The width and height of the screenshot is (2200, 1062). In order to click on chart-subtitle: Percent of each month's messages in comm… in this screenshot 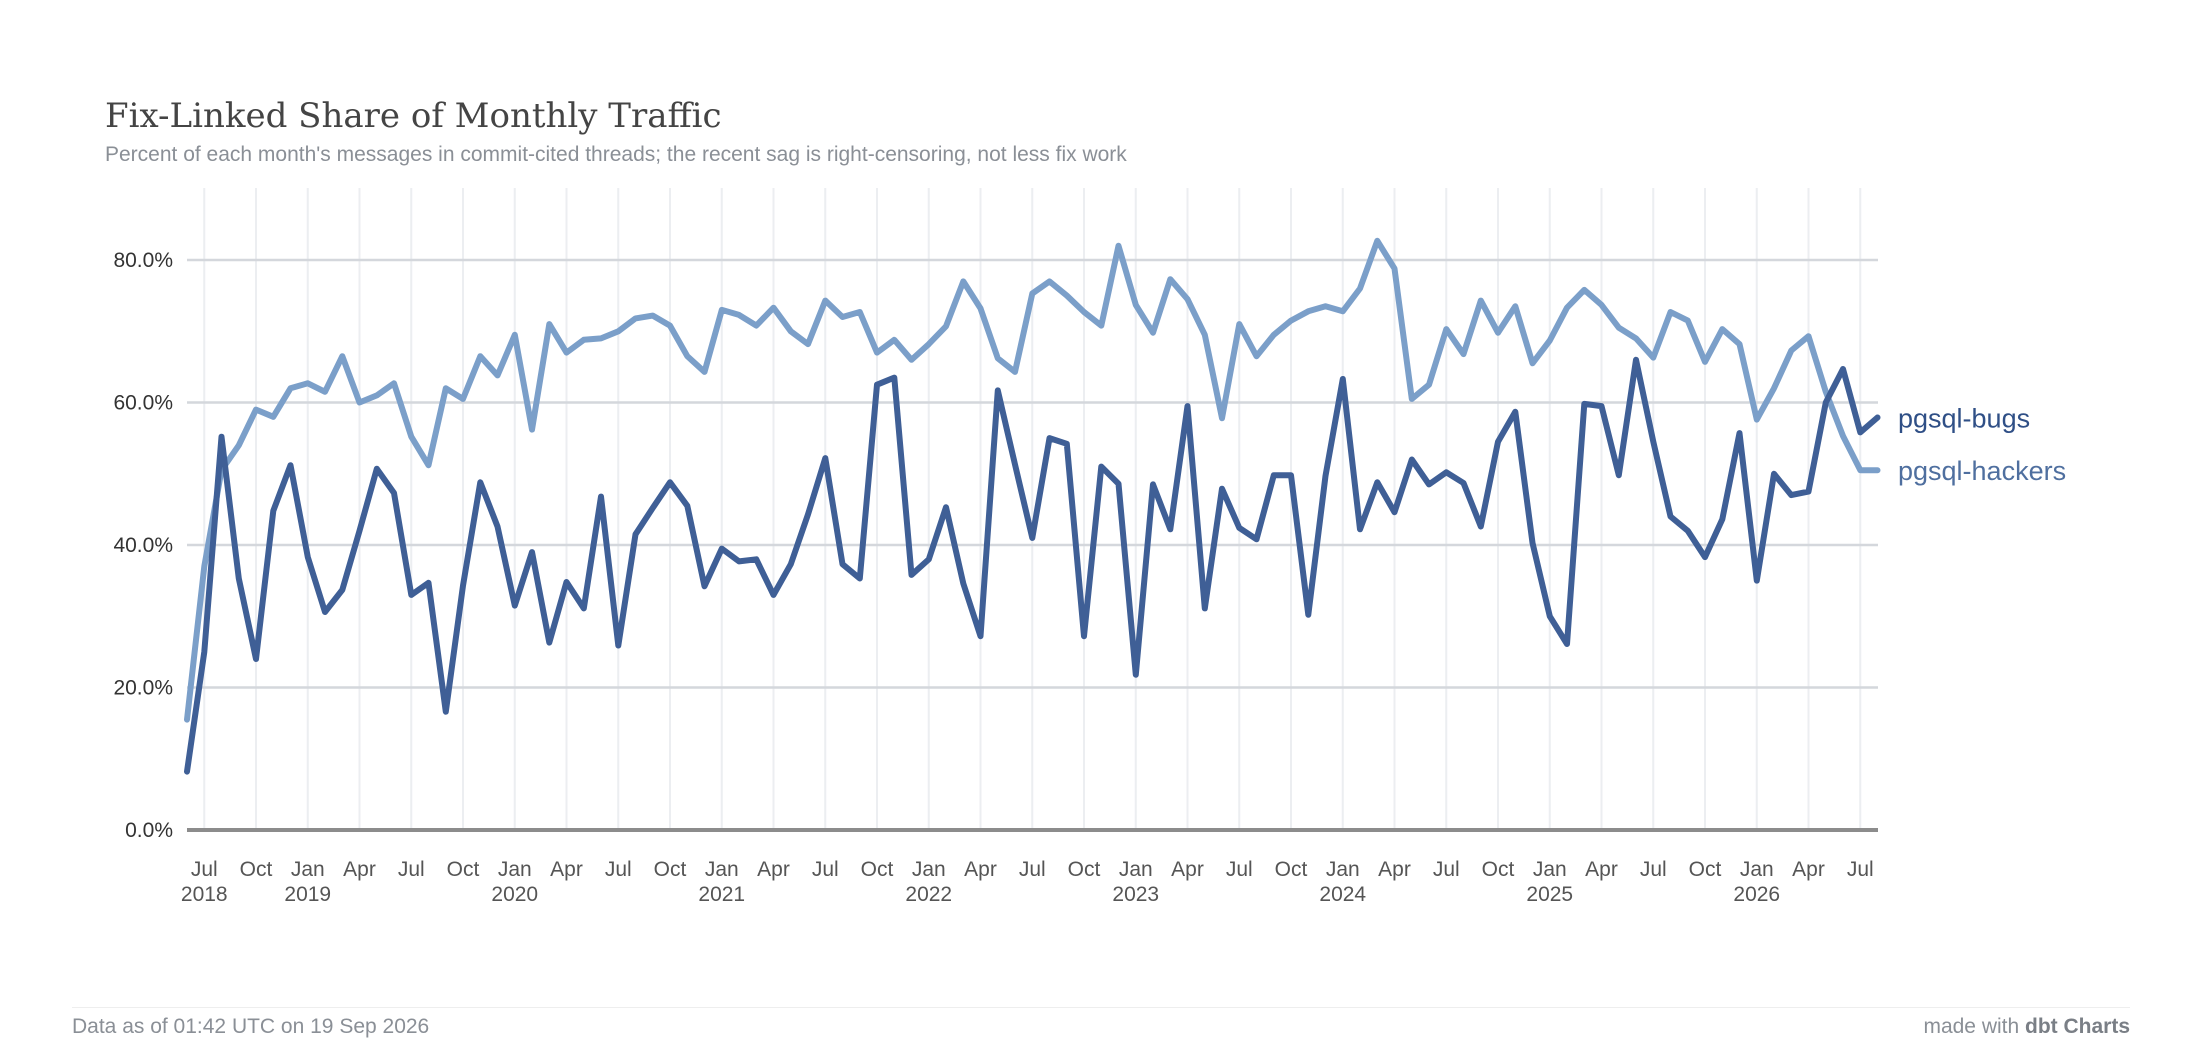, I will do `click(616, 154)`.